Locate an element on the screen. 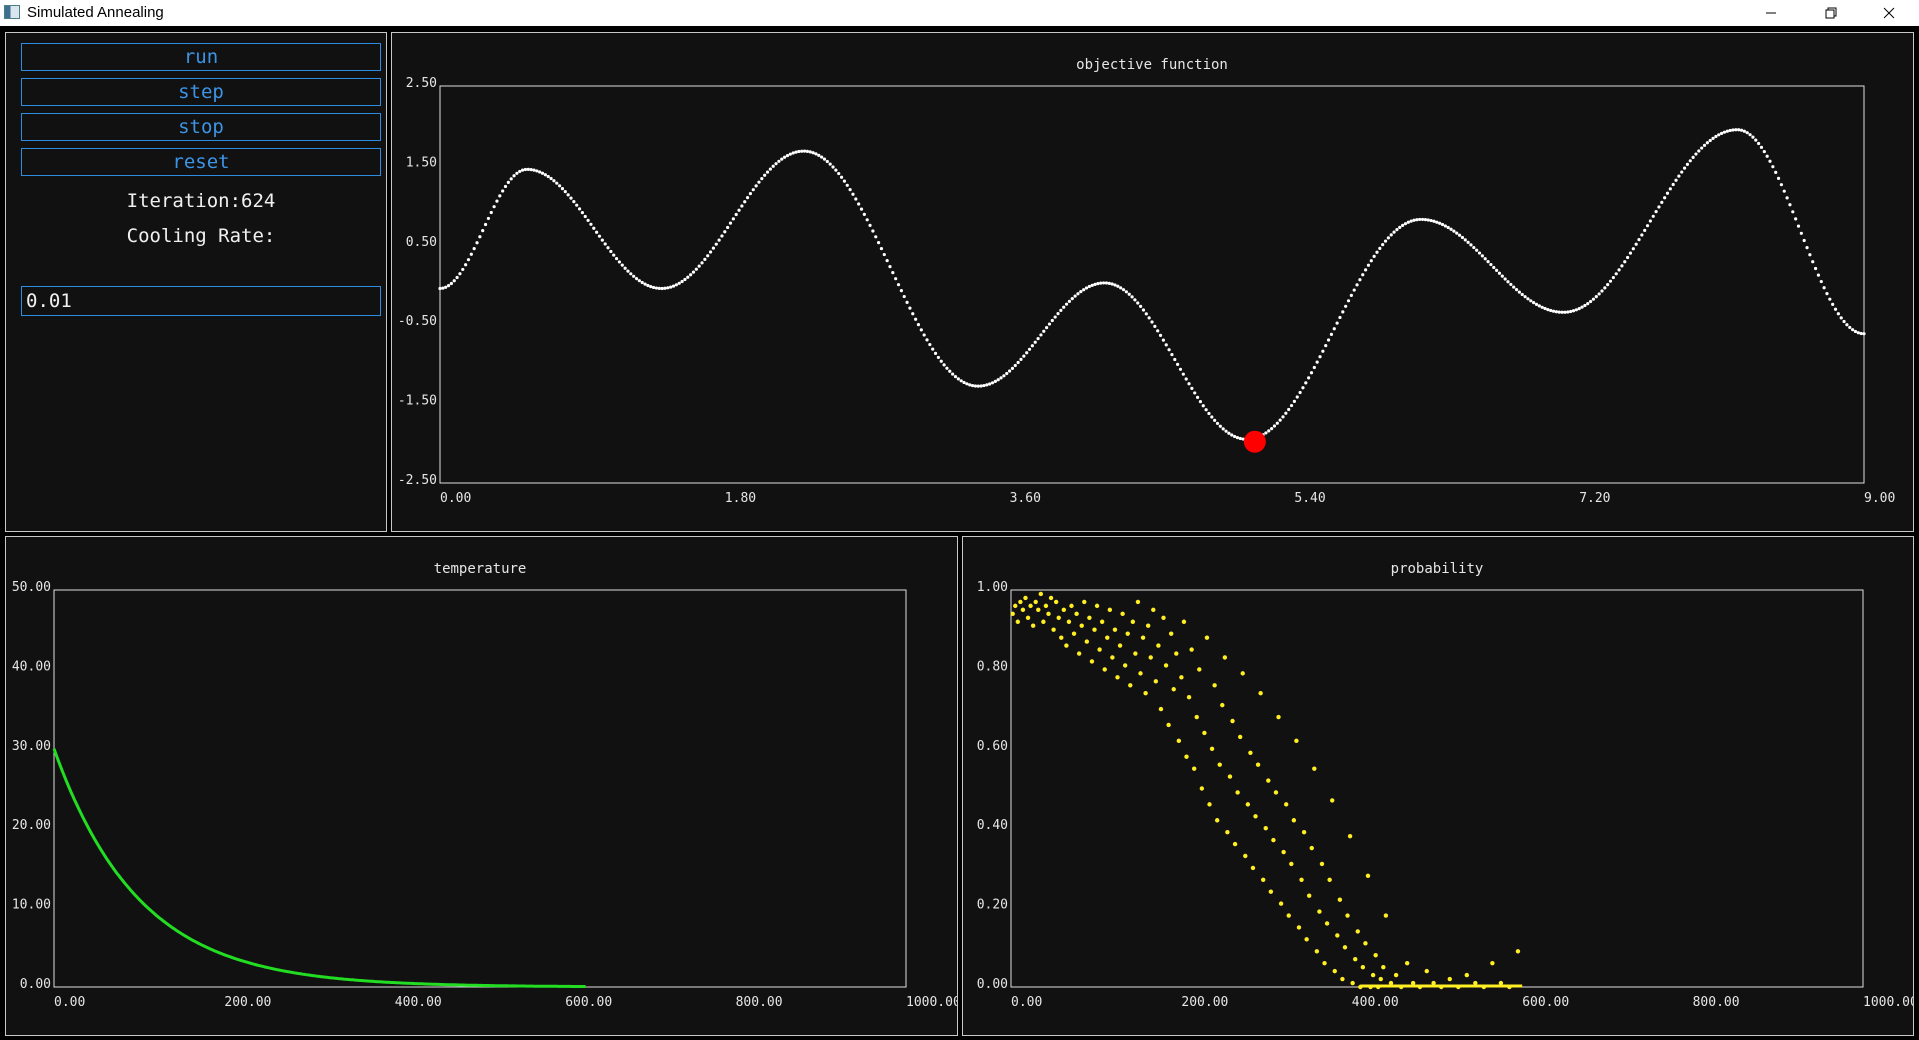  app-icon is located at coordinates (12, 12).